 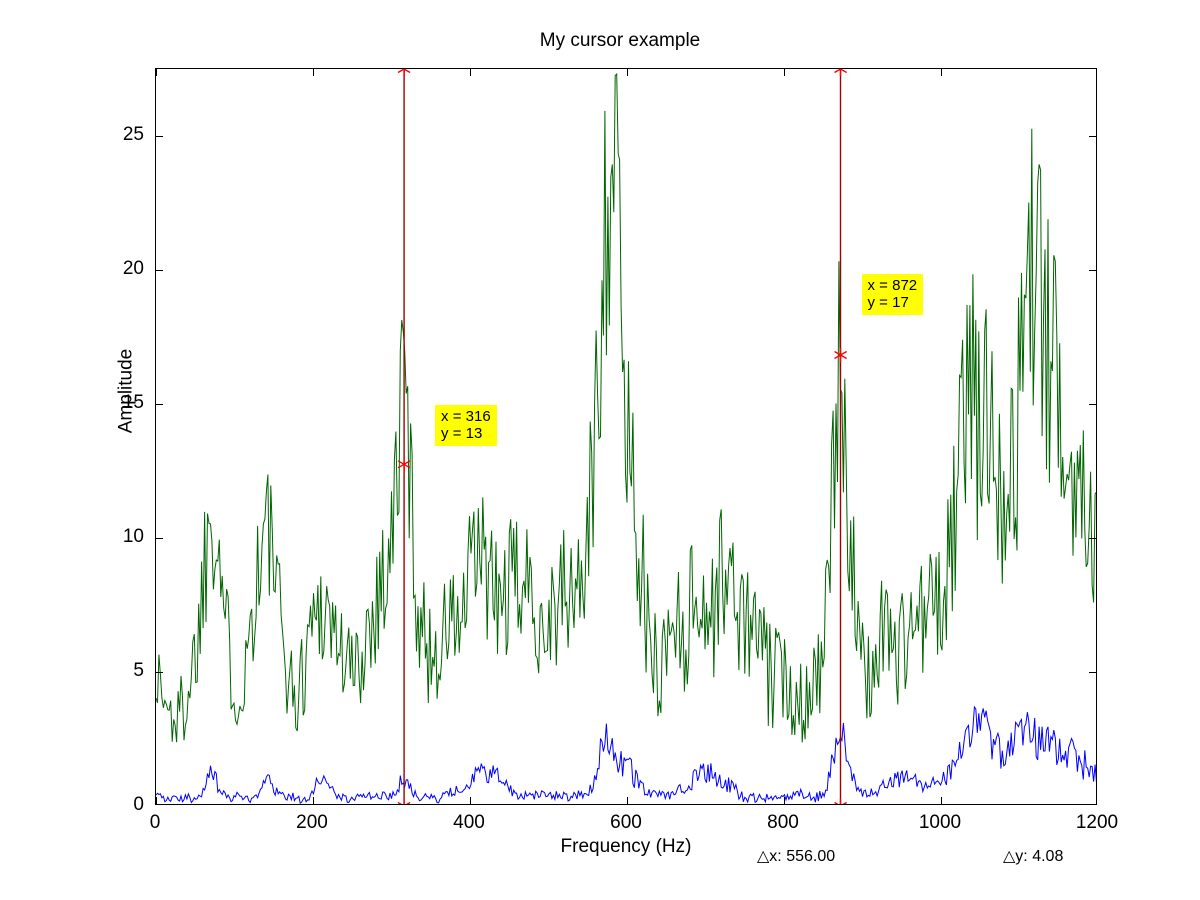 I want to click on x-tick-label-200: 200, so click(x=312, y=822).